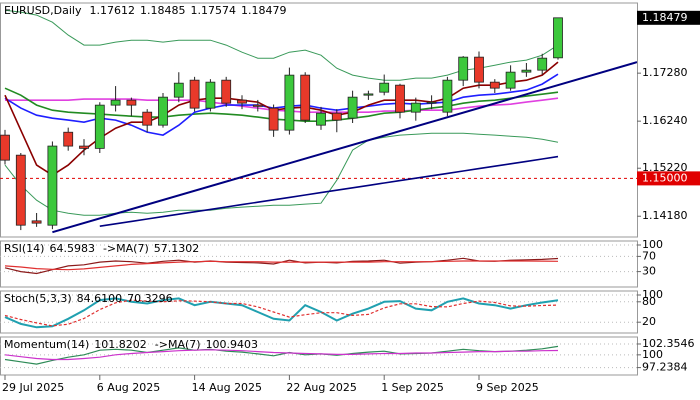  What do you see at coordinates (33, 387) in the screenshot?
I see `x-tick-label: 29 Jul 2025` at bounding box center [33, 387].